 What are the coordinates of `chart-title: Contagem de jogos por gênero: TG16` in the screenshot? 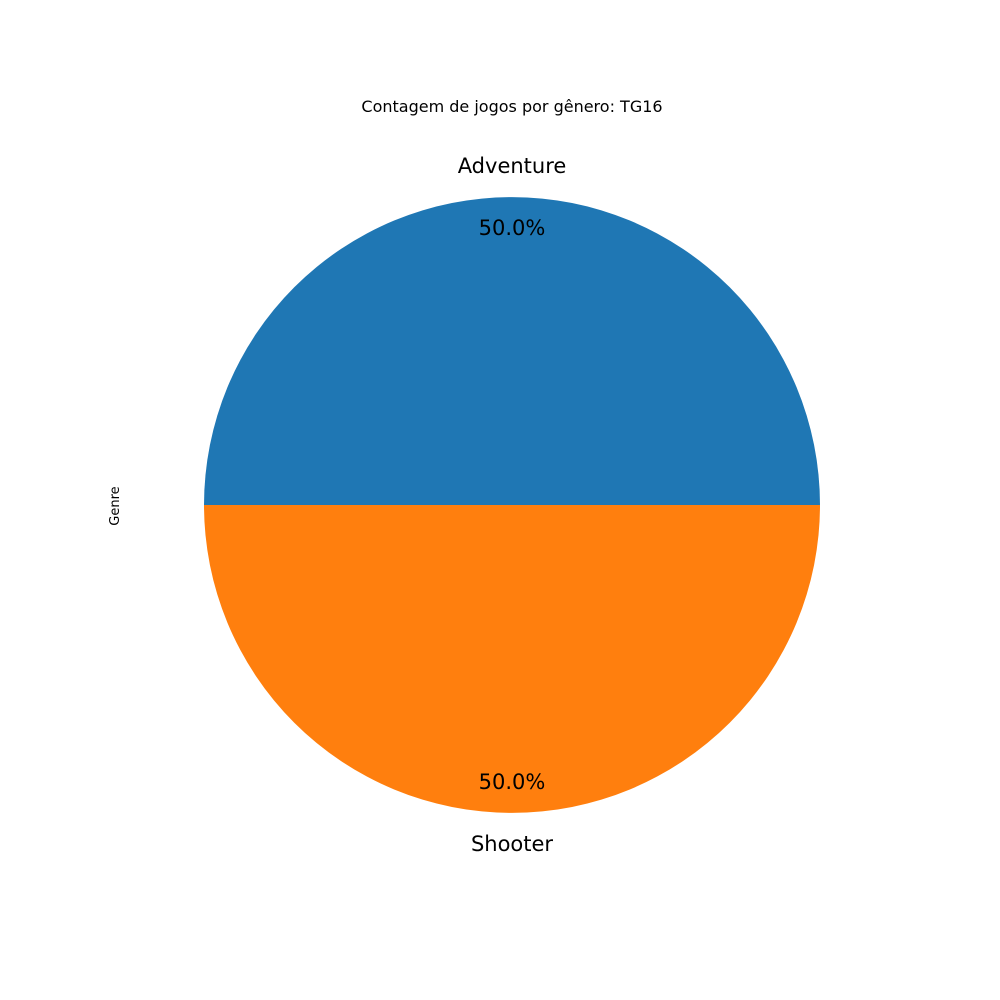 It's located at (511, 106).